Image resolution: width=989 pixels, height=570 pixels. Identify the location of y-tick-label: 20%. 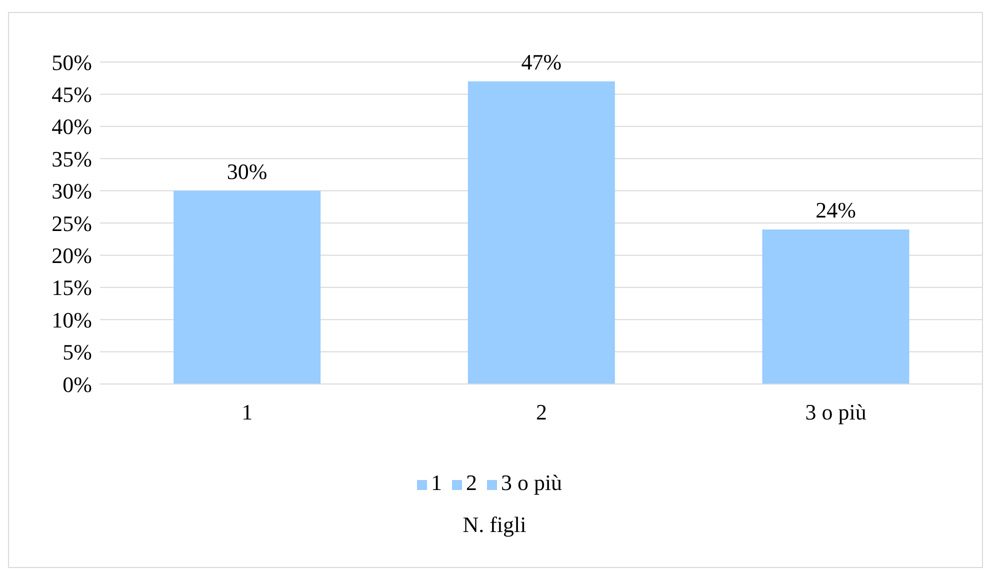
(72, 255).